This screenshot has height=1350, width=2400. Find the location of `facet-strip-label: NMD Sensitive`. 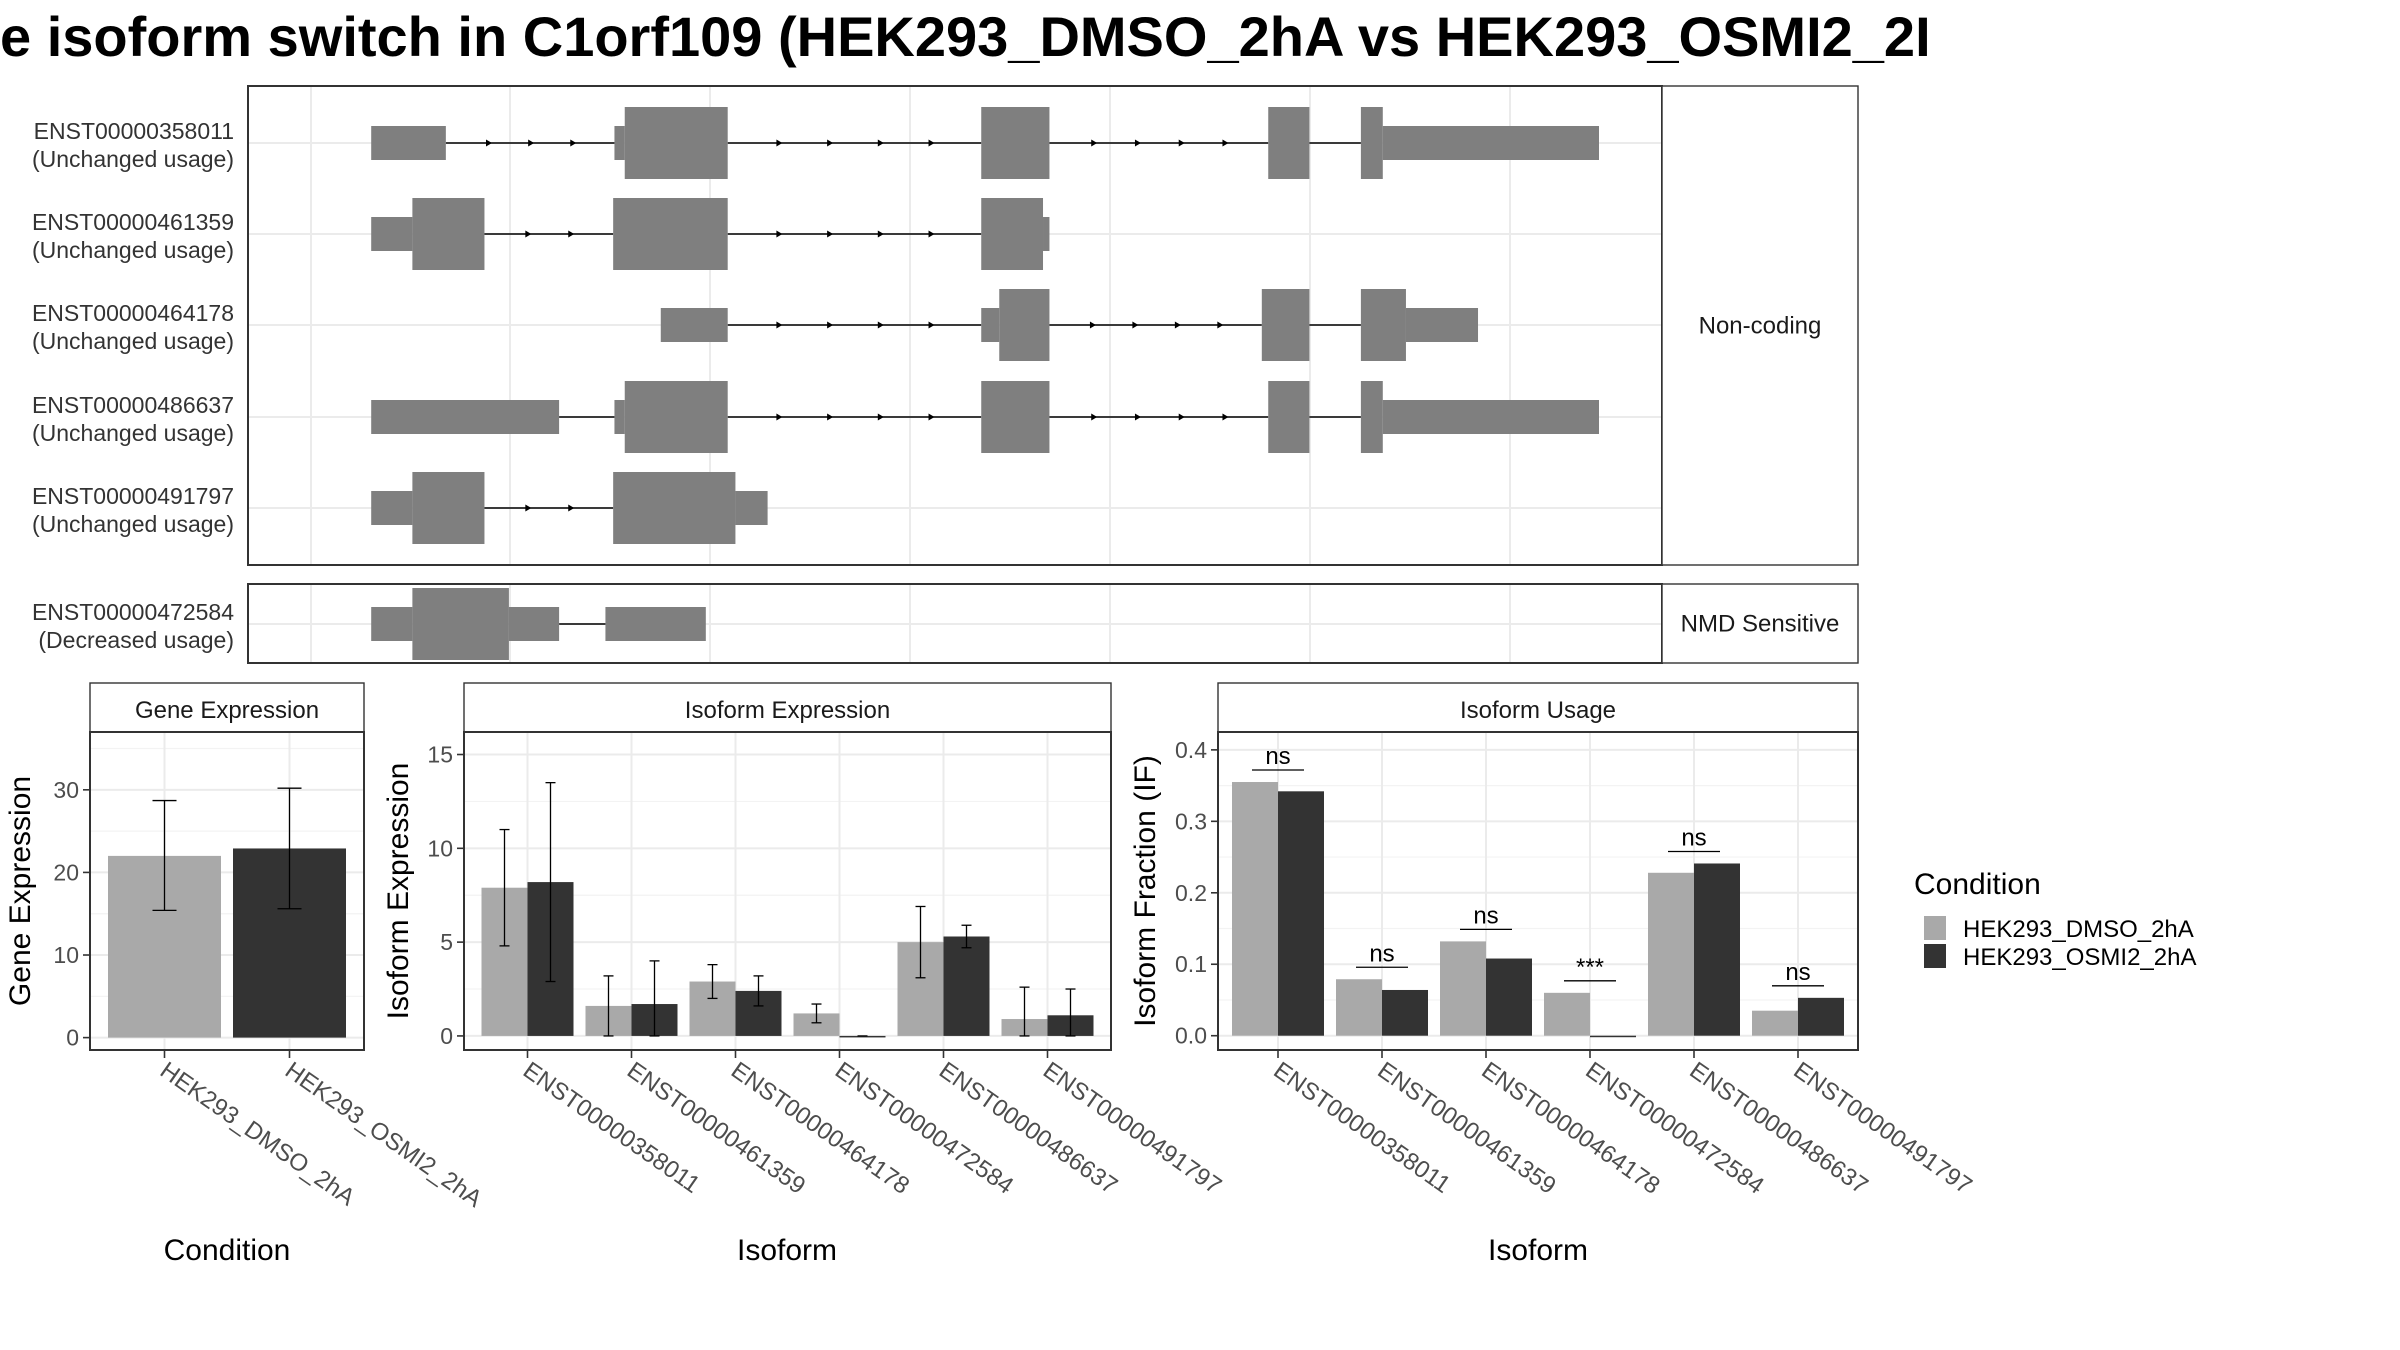

facet-strip-label: NMD Sensitive is located at coordinates (1760, 624).